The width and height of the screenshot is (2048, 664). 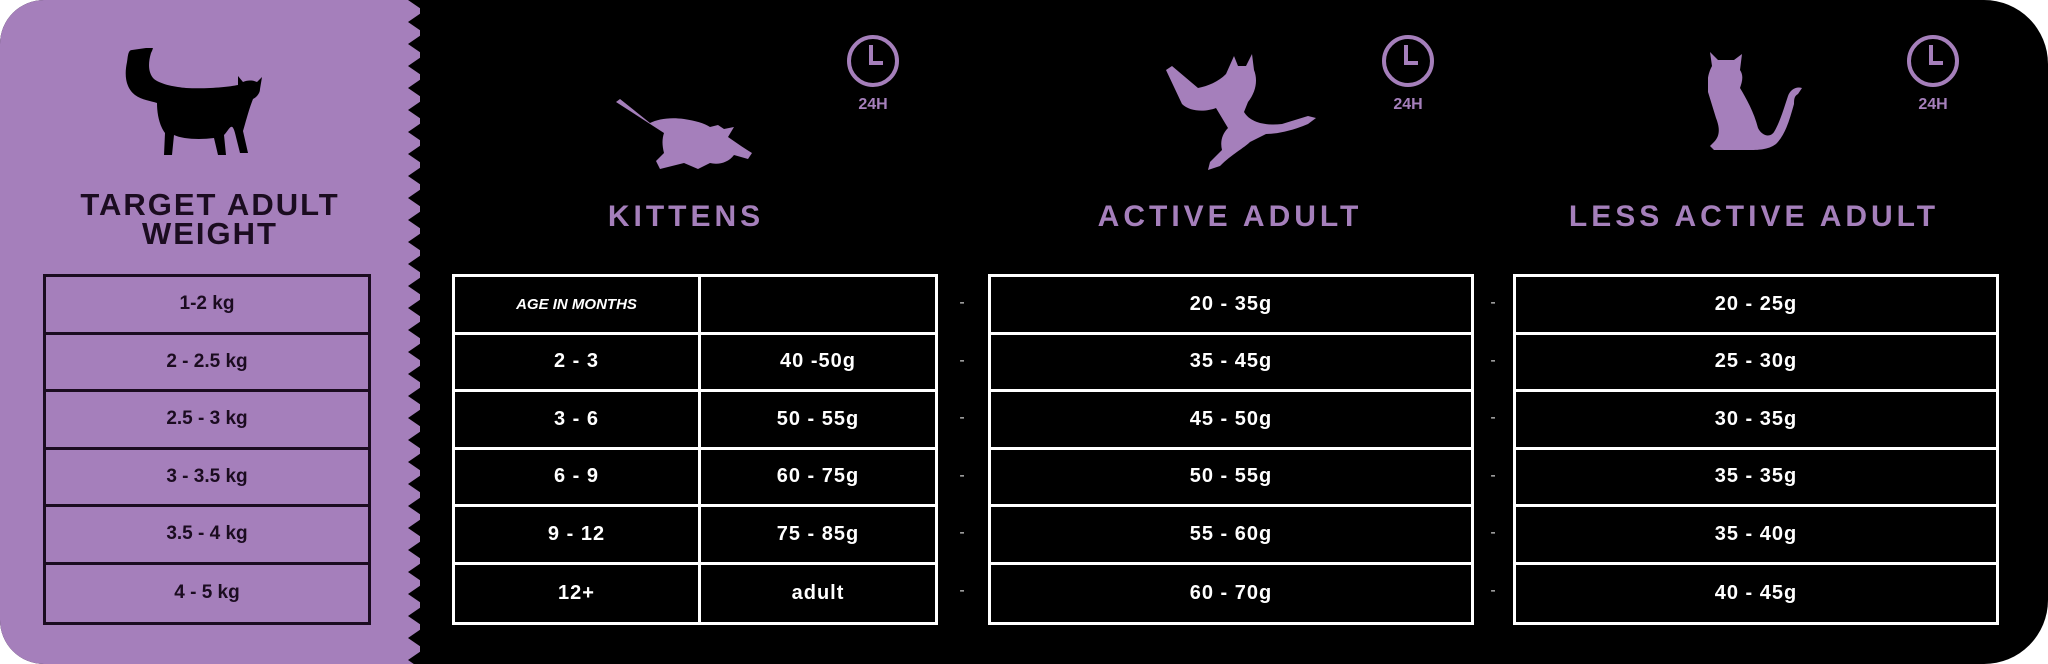 I want to click on kittens-heading: KITTENS, so click(x=686, y=216).